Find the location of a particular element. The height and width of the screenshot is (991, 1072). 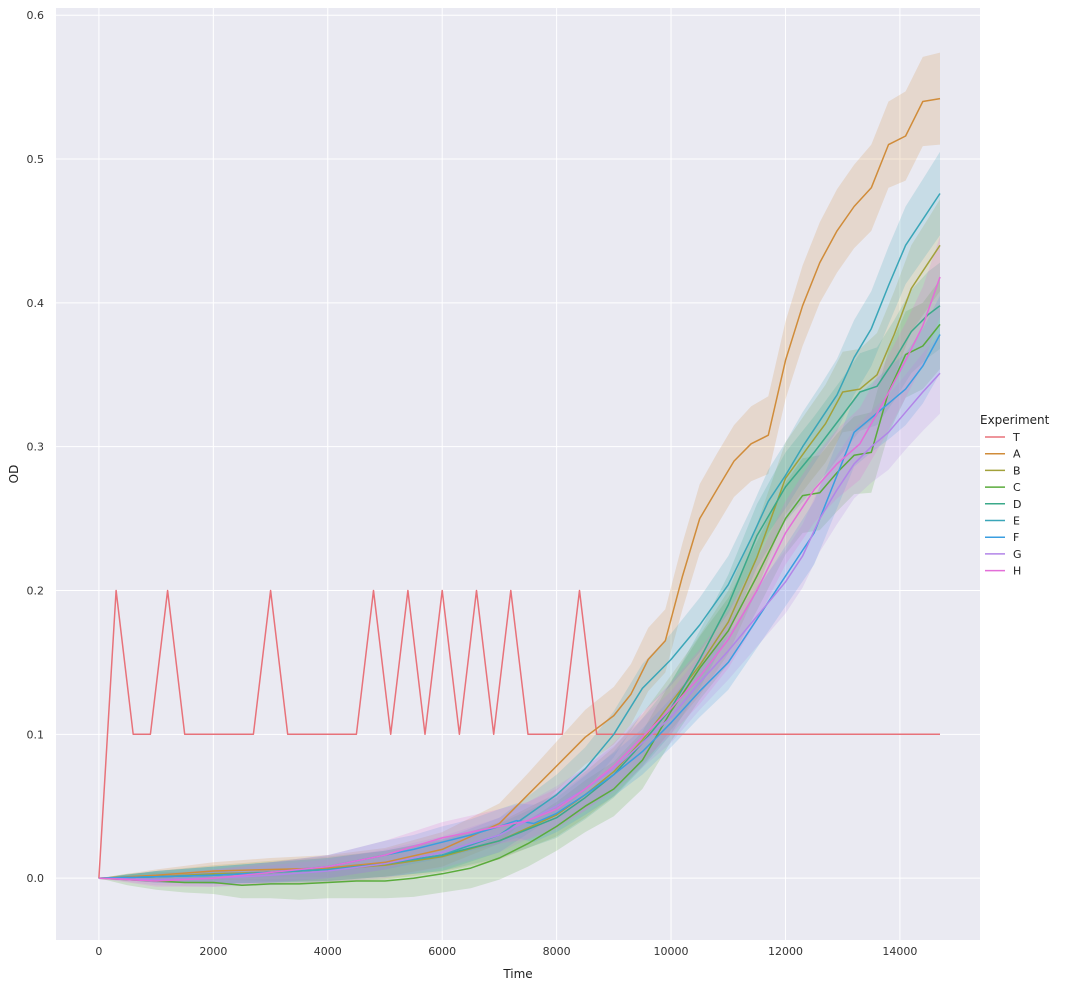

legend-title: Experiment is located at coordinates (1015, 420).